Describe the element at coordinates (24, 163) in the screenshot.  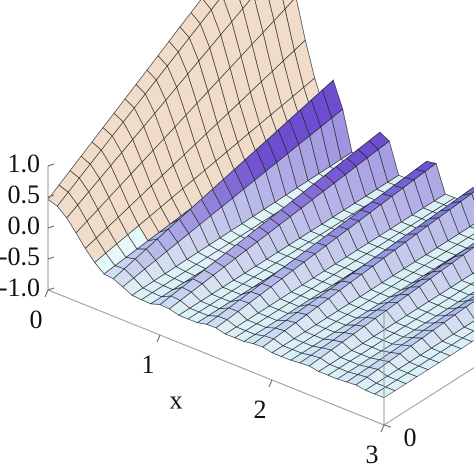
I see `z-tick-label: 1.0` at that location.